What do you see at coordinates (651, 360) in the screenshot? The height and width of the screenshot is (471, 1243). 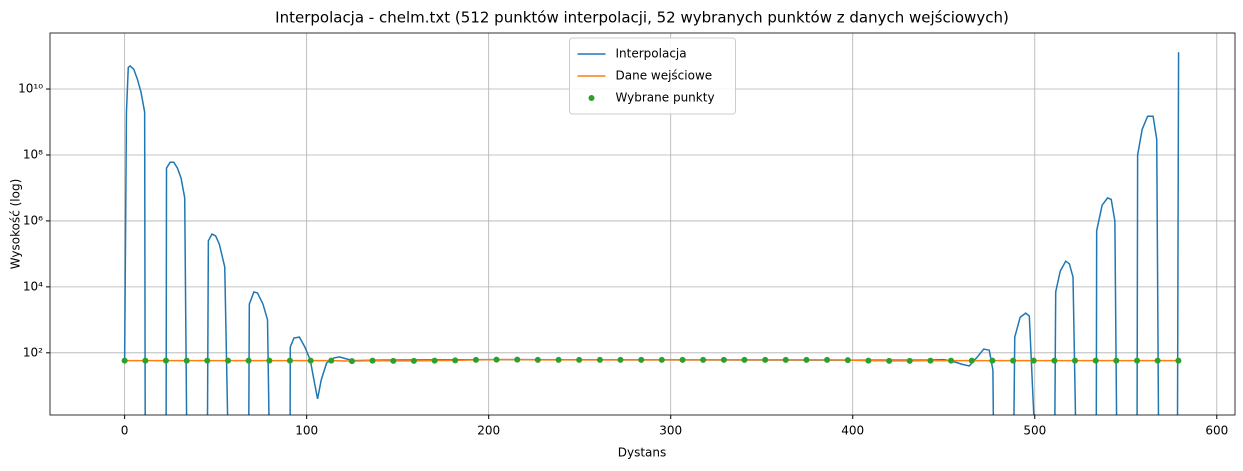 I see `data-line` at bounding box center [651, 360].